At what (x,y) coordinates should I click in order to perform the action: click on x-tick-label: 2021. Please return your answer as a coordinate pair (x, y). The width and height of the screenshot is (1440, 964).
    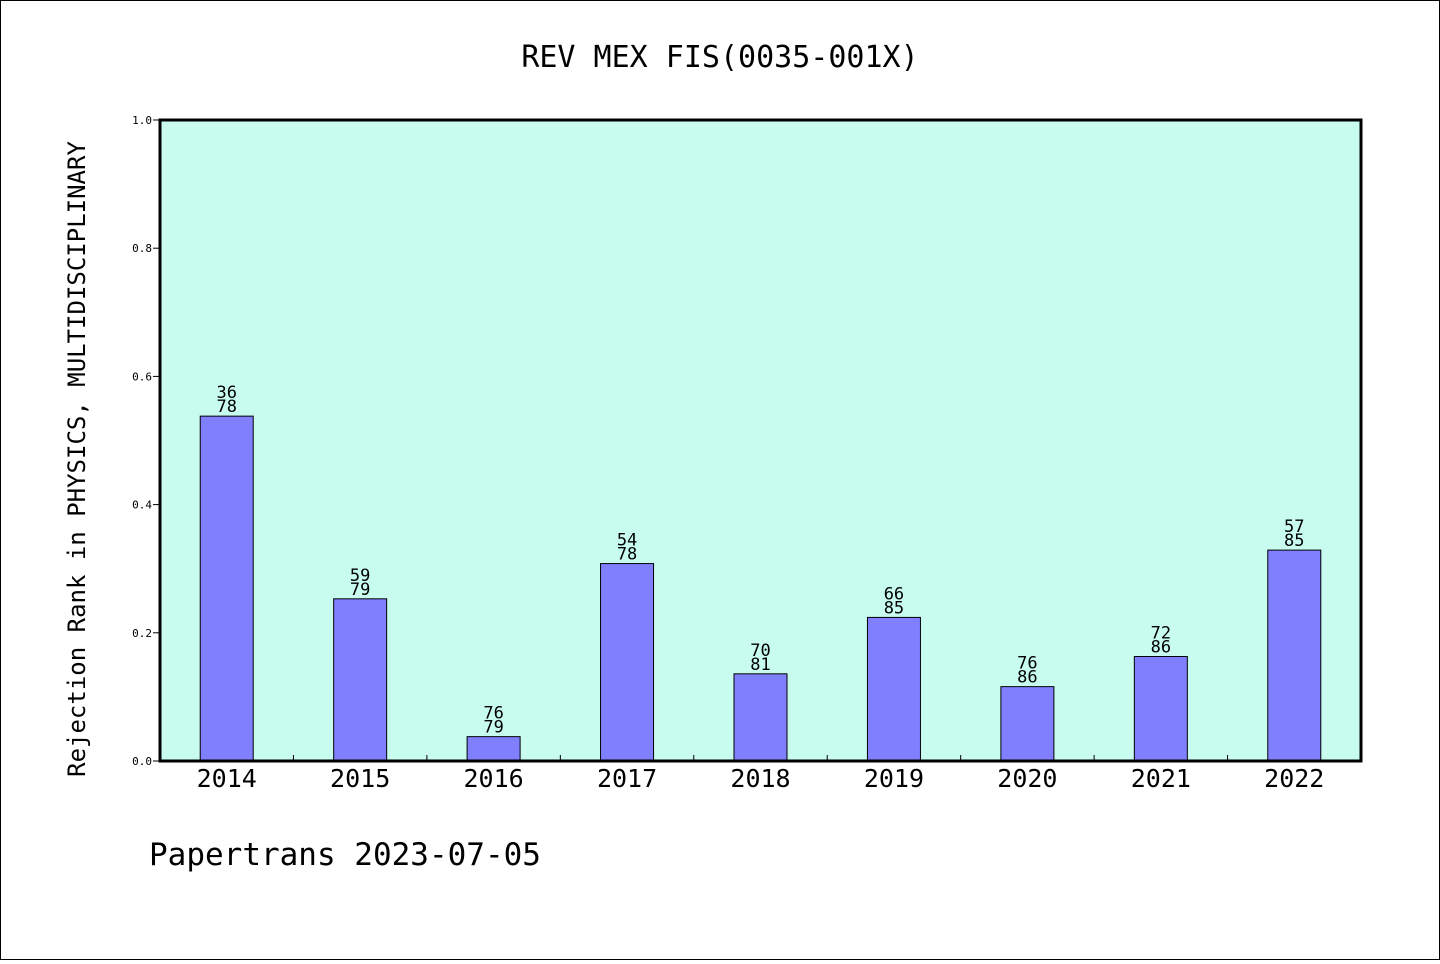
    Looking at the image, I should click on (1161, 778).